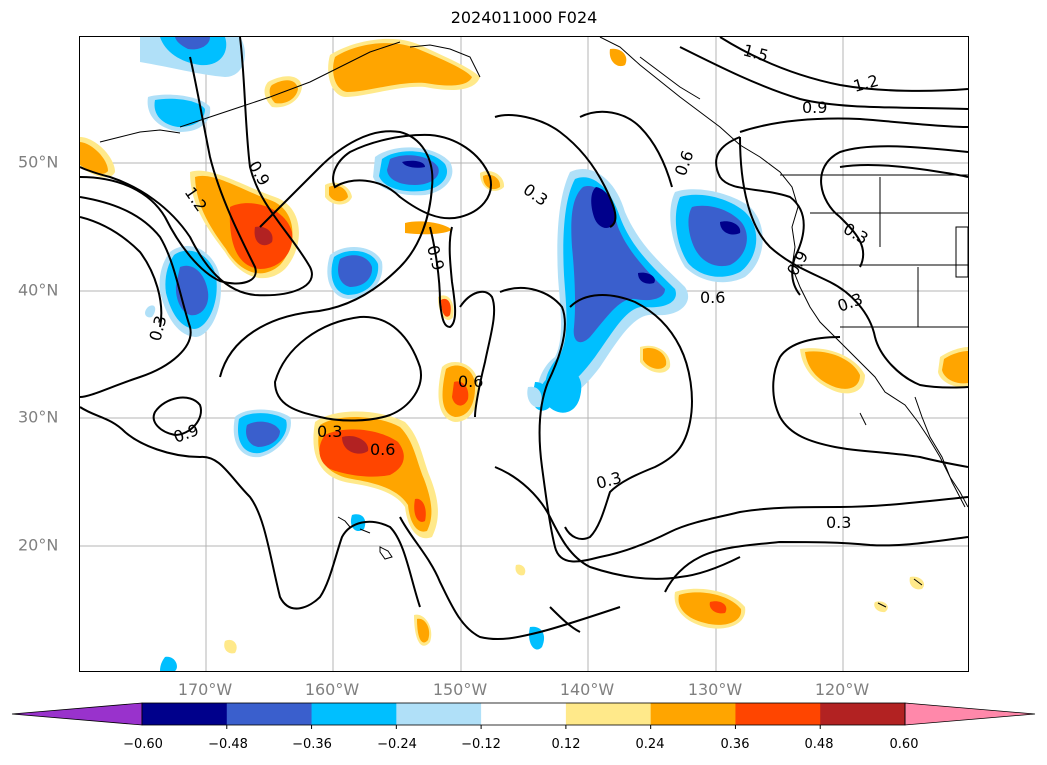 The height and width of the screenshot is (765, 1047). What do you see at coordinates (524, 17) in the screenshot?
I see `chart-title: 2024011000 F024` at bounding box center [524, 17].